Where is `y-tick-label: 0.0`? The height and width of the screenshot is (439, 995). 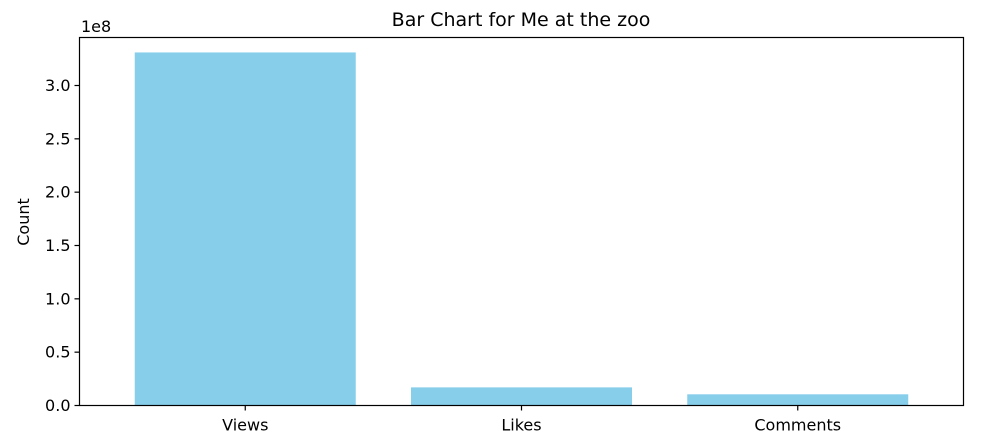
y-tick-label: 0.0 is located at coordinates (57, 405).